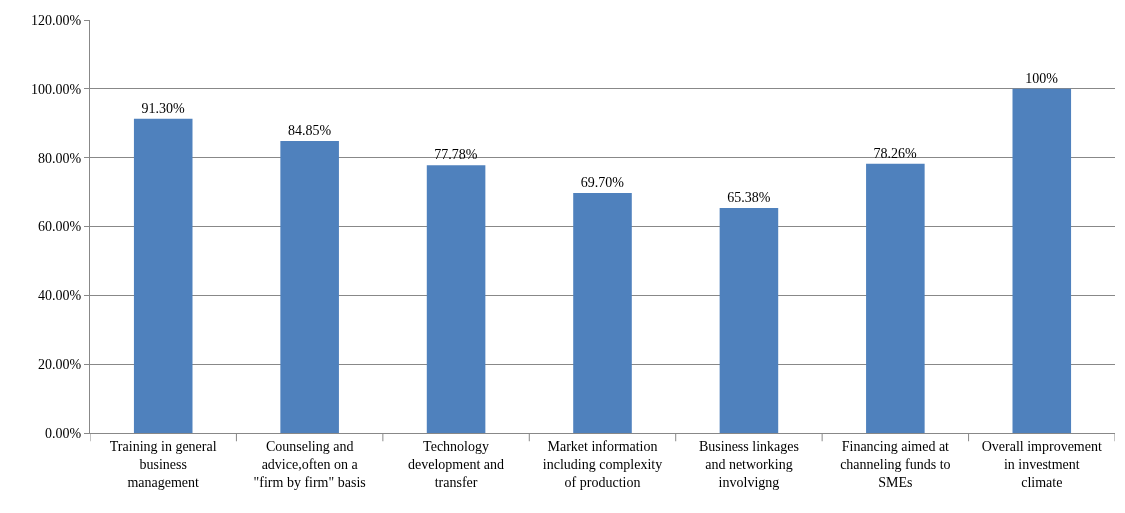  Describe the element at coordinates (1041, 464) in the screenshot. I see `x-tick-label: Overall improvement in investment climate` at that location.